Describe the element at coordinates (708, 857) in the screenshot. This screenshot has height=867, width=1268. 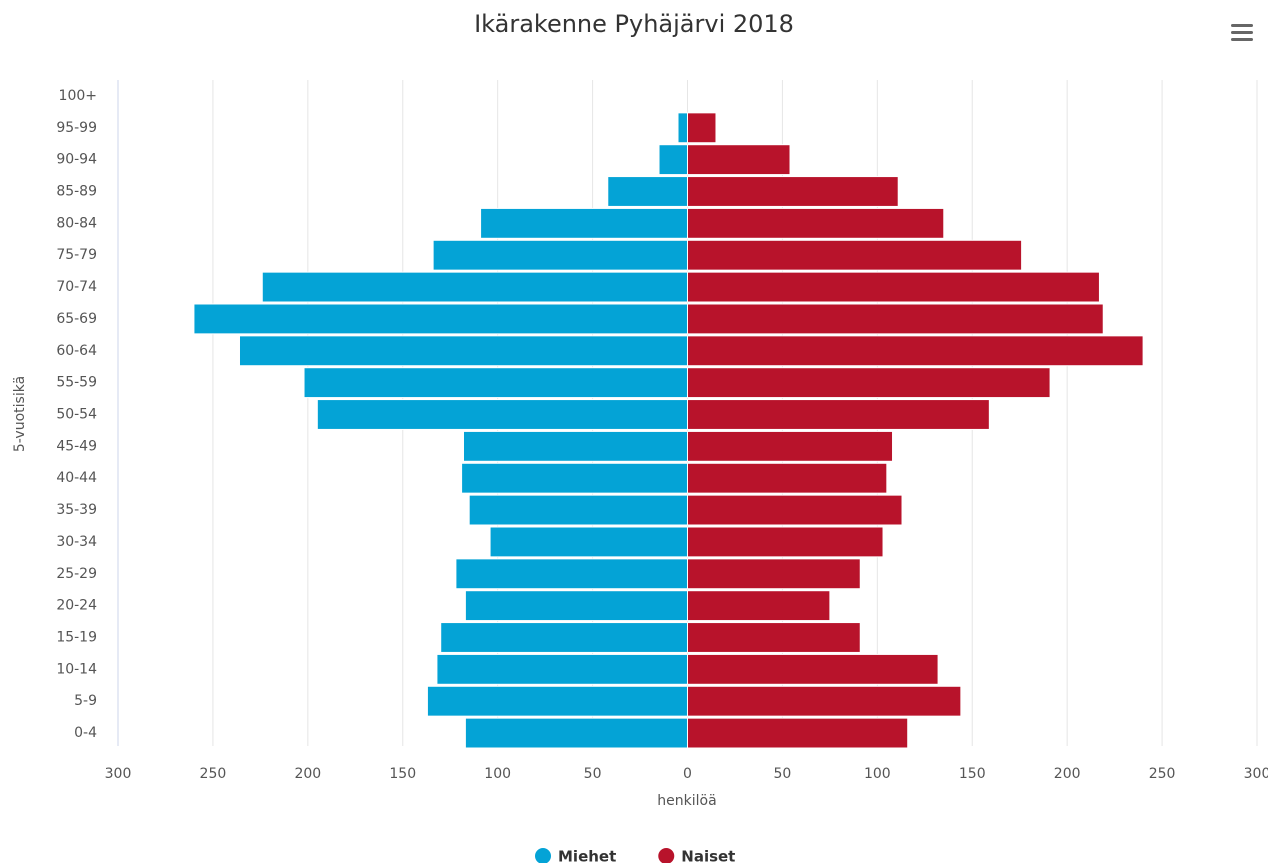
I see `legend-label: Naiset` at that location.